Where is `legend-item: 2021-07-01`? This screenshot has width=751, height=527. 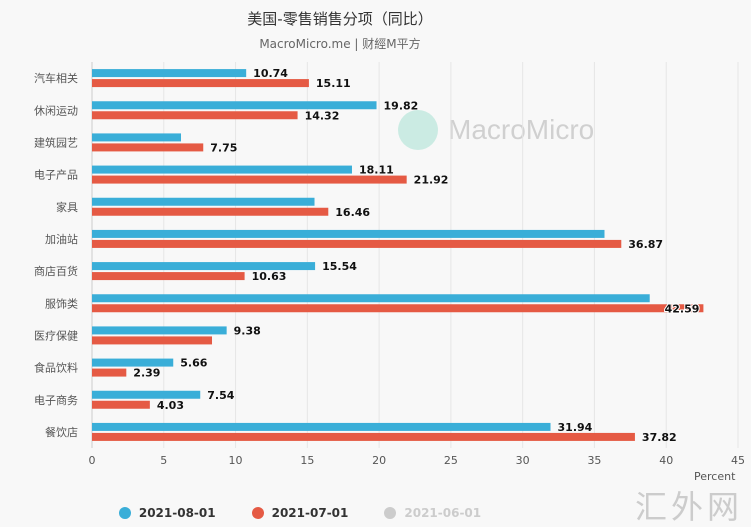
legend-item: 2021-07-01 is located at coordinates (300, 513).